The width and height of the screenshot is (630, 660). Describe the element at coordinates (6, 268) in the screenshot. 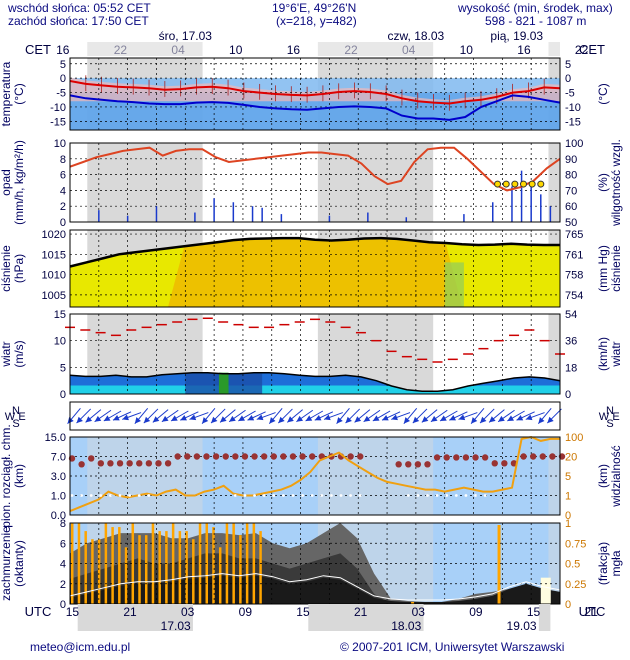

I see `pressure-left-label: ciśnienie` at that location.